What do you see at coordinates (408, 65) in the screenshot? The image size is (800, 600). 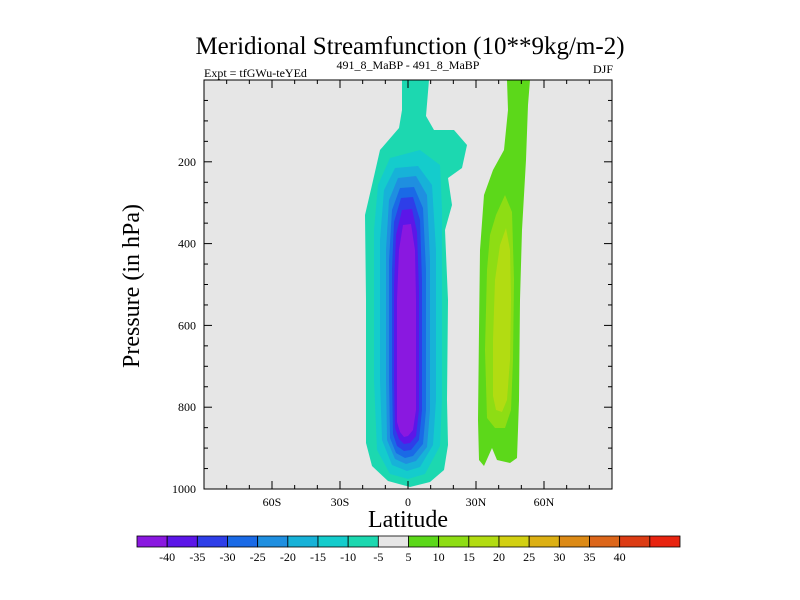 I see `comparison-label: 491_8_MaBP - 491_8_MaBP` at bounding box center [408, 65].